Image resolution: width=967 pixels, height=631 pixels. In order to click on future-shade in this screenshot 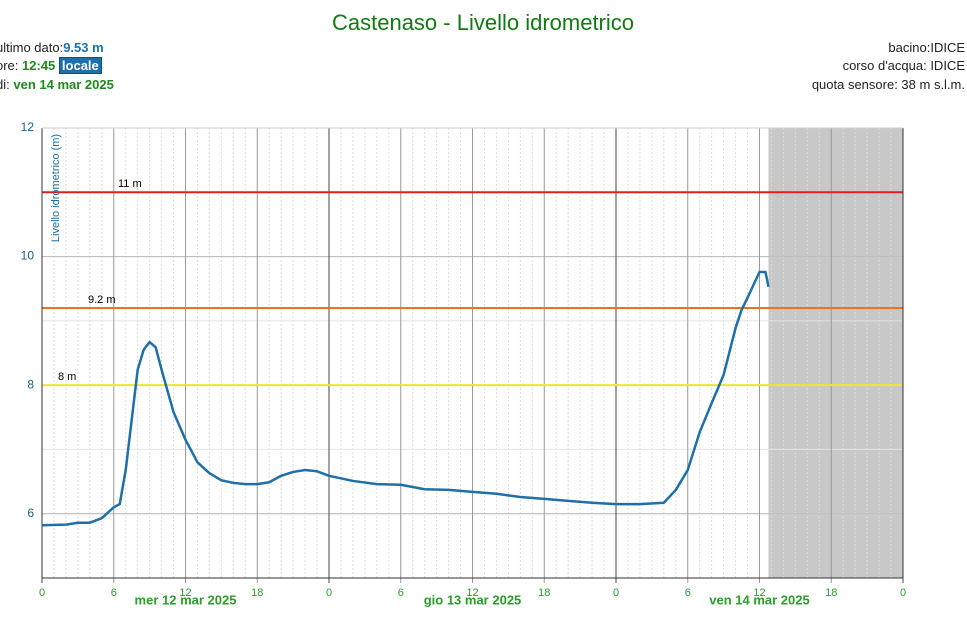, I will do `click(835, 353)`.